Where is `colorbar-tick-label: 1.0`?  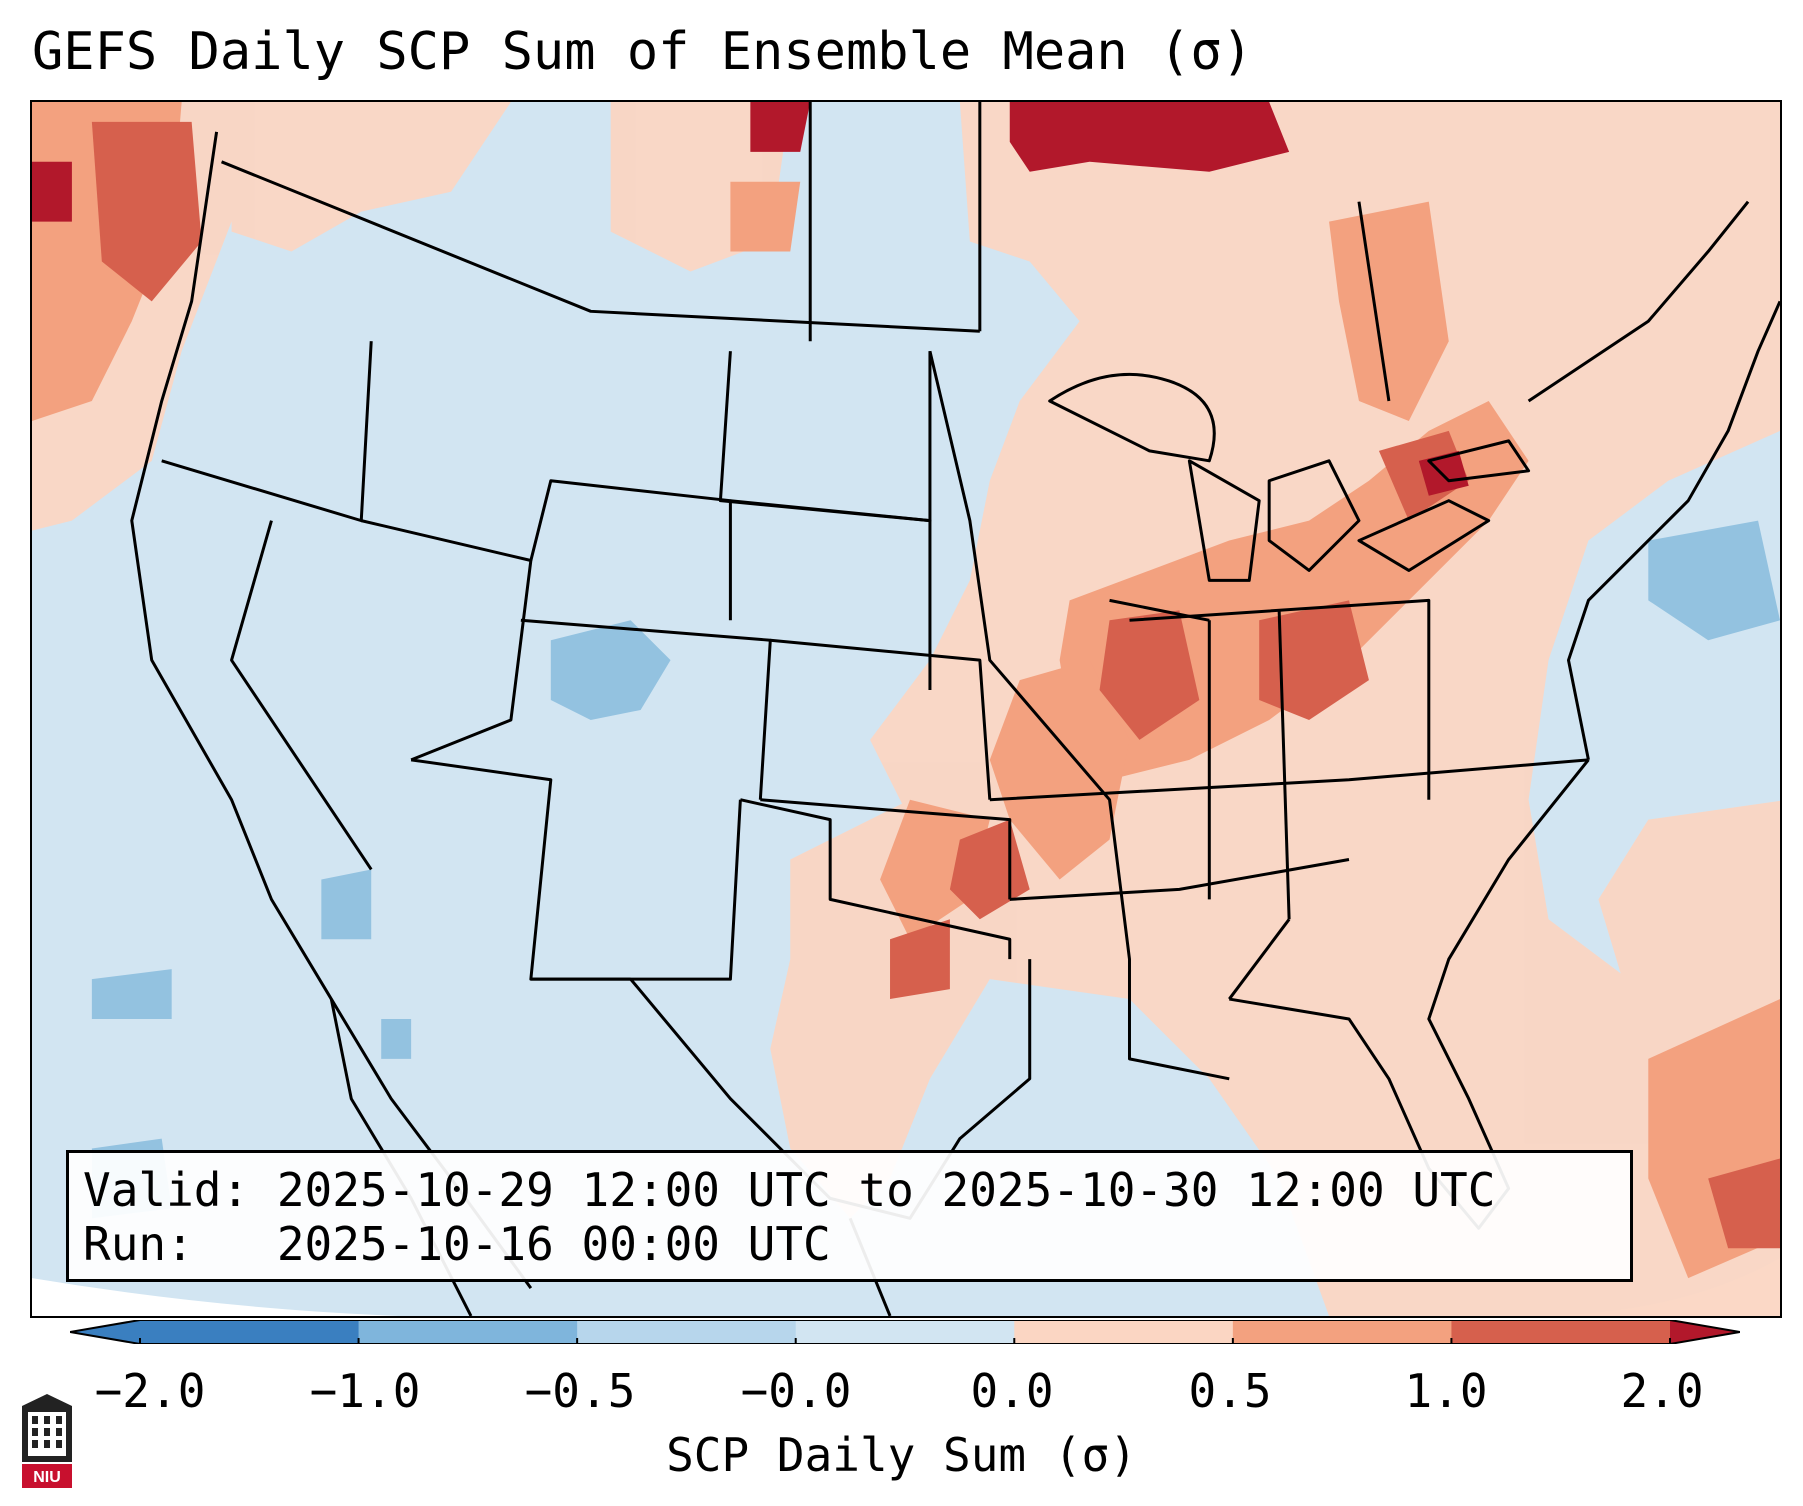
colorbar-tick-label: 1.0 is located at coordinates (1446, 1391).